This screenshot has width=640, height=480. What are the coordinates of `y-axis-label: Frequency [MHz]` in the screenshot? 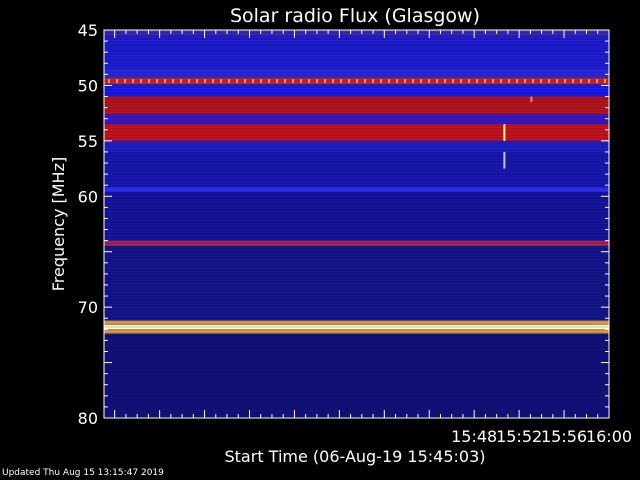 It's located at (58, 224).